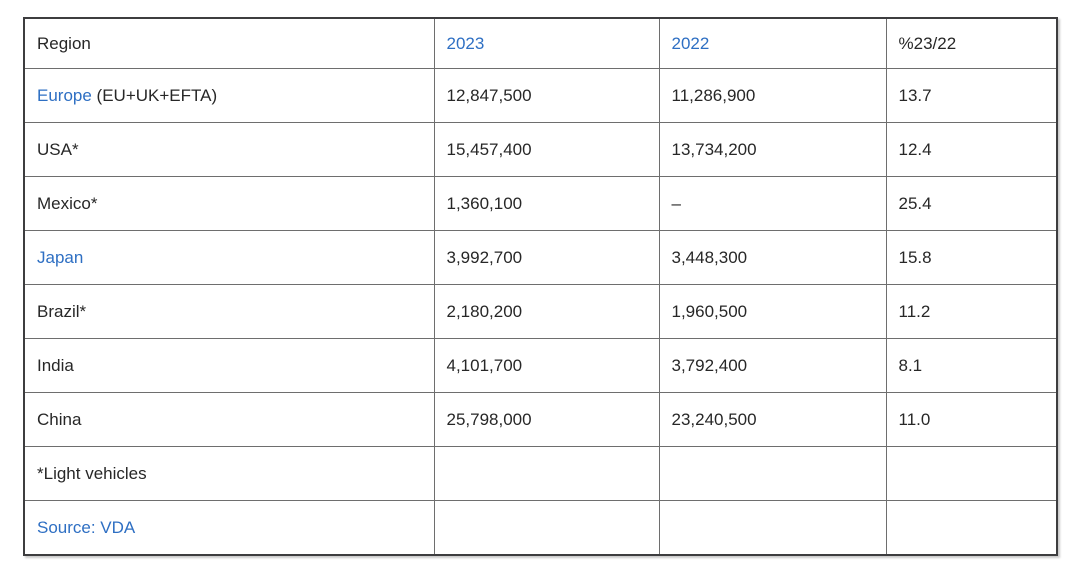  I want to click on table-row-source: Source: VDA, so click(540, 528).